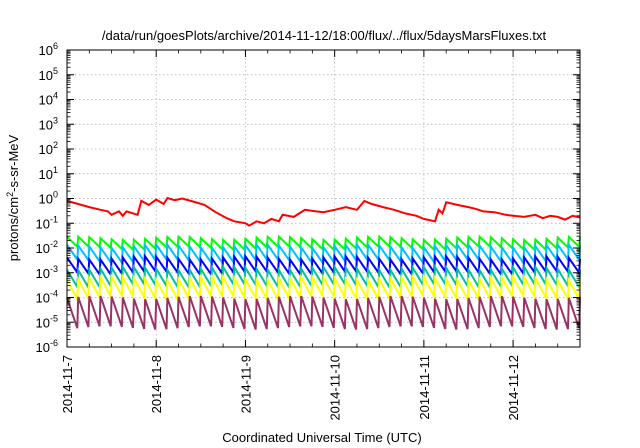  I want to click on x-tick-label: 2014-11-12, so click(513, 388).